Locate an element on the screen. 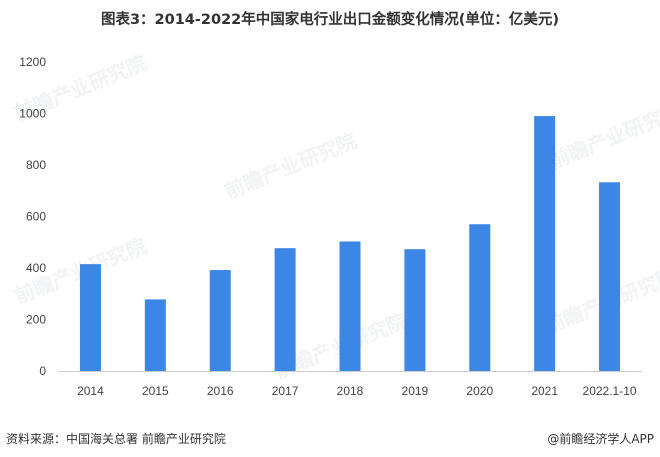 The image size is (660, 457). x-tick-label: 2014 is located at coordinates (90, 391).